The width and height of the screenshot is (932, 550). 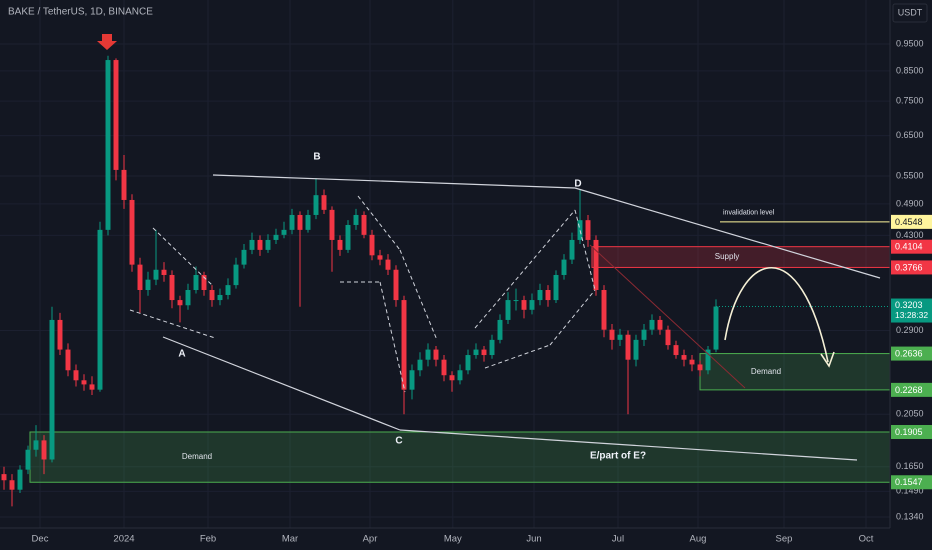 What do you see at coordinates (910, 135) in the screenshot?
I see `y-tick-label: 0.6500` at bounding box center [910, 135].